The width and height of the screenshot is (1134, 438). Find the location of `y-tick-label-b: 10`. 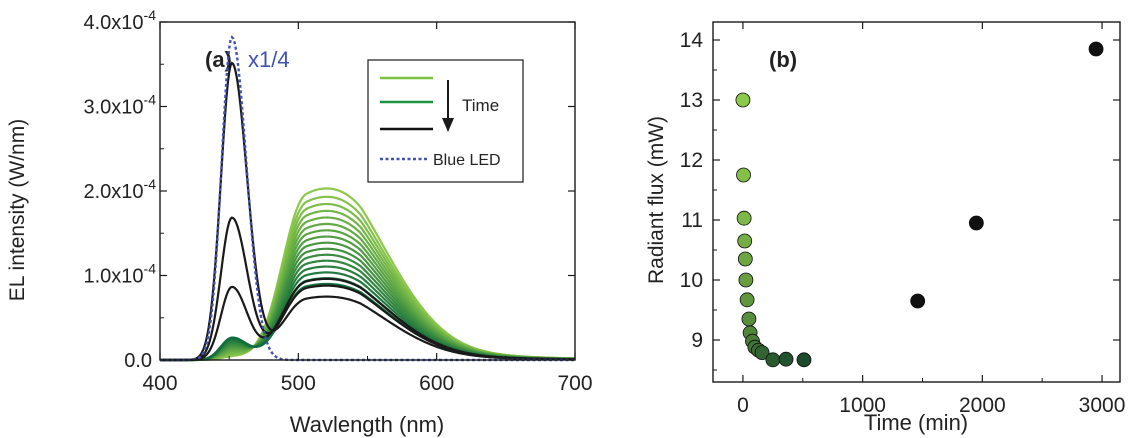

y-tick-label-b: 10 is located at coordinates (691, 280).